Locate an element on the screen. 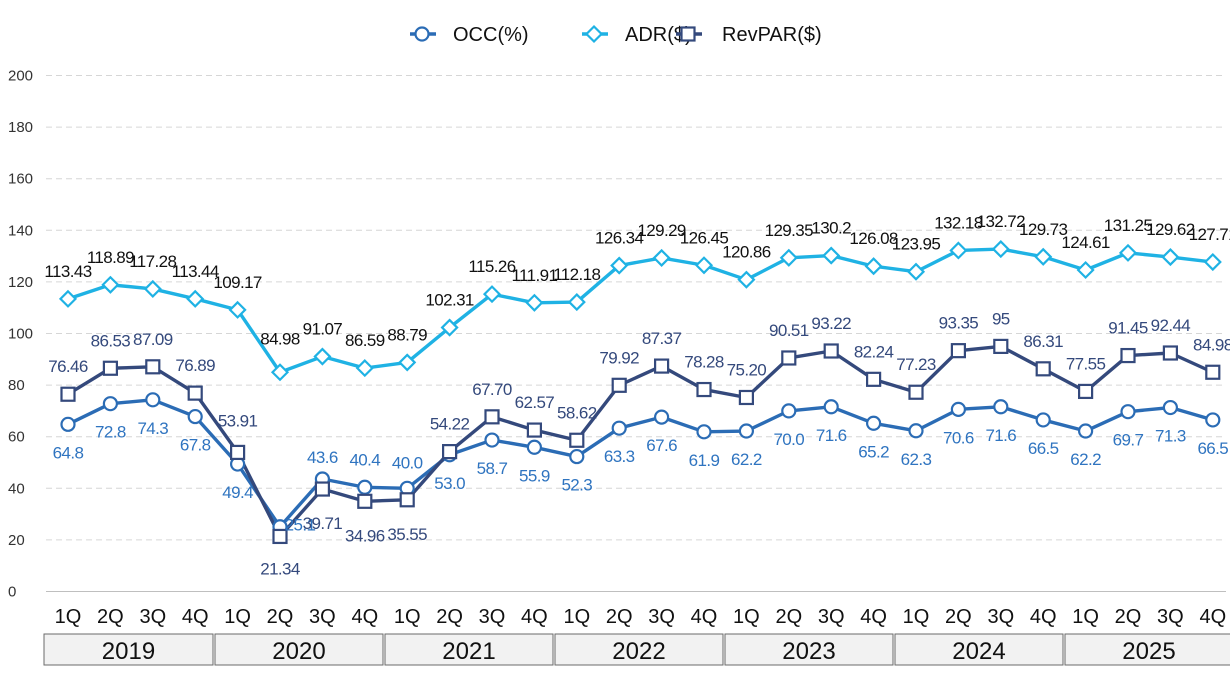  data-label: 115.26 is located at coordinates (491, 266).